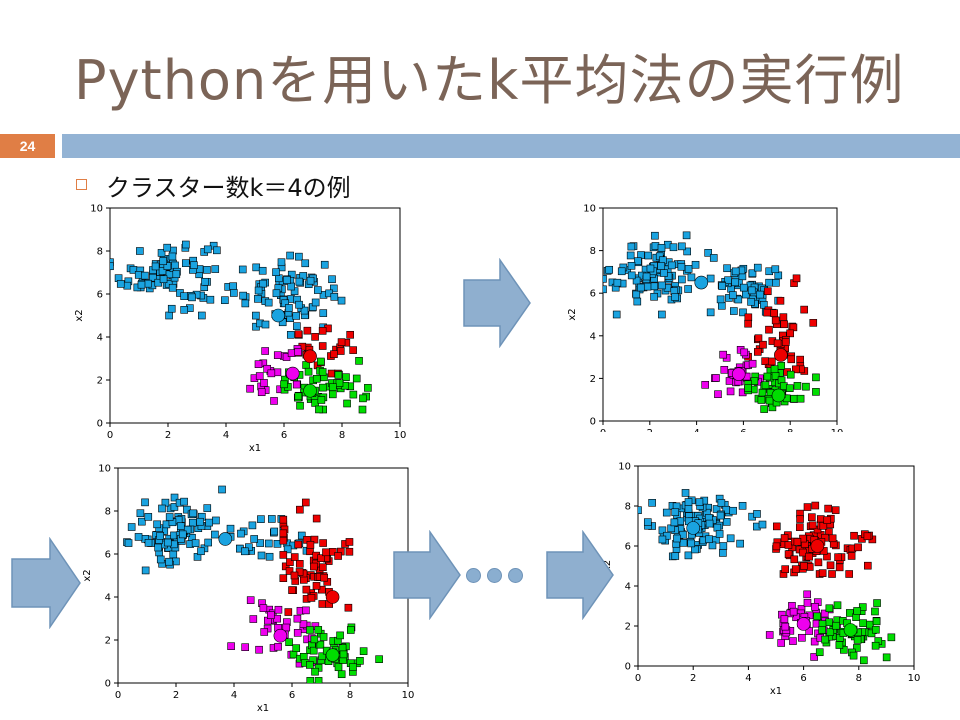 The height and width of the screenshot is (720, 960). What do you see at coordinates (593, 379) in the screenshot?
I see `y-tick-label: 2` at bounding box center [593, 379].